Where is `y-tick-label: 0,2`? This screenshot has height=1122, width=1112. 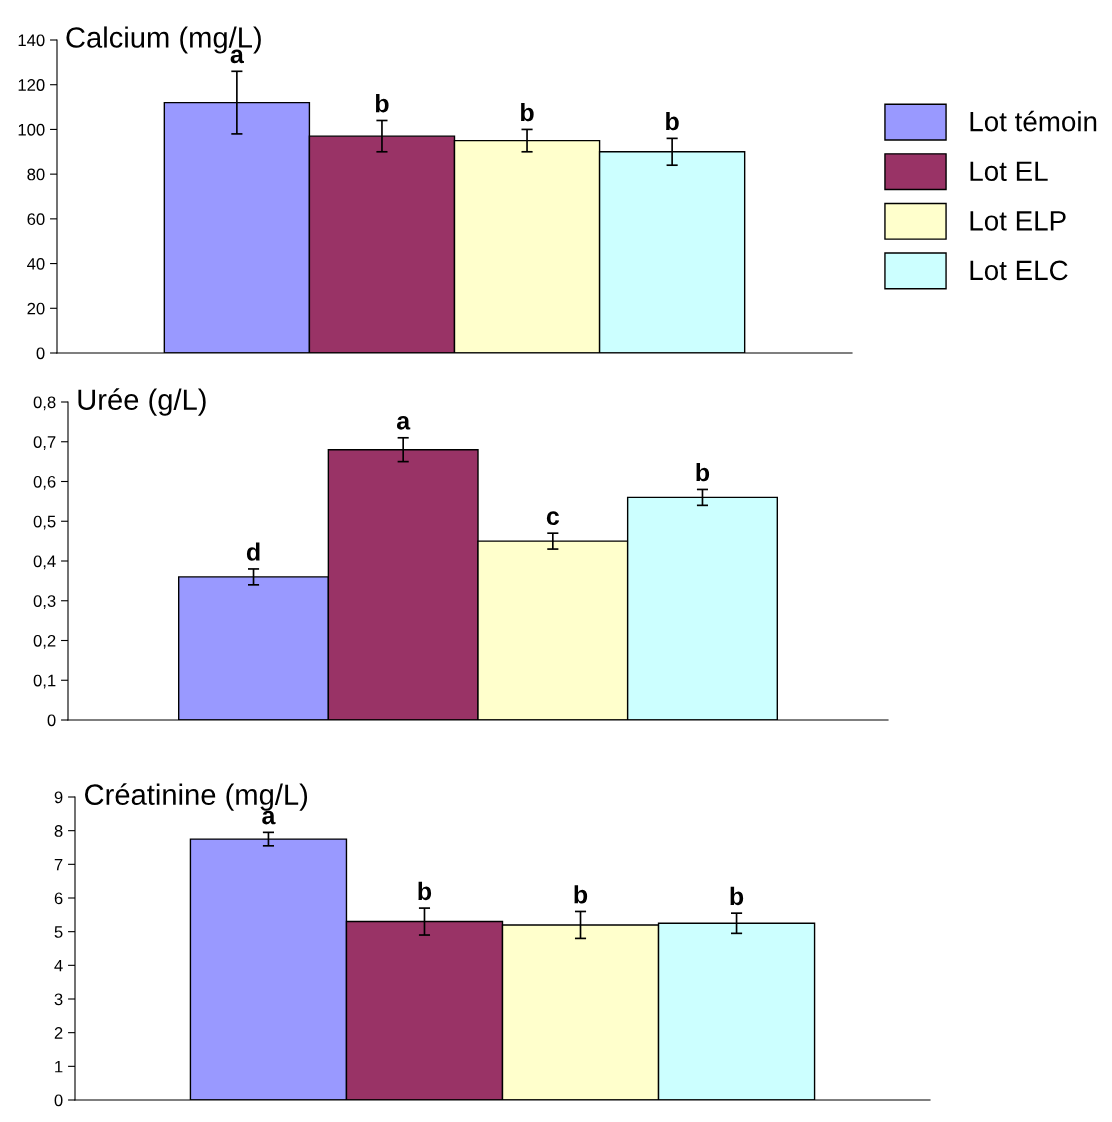 y-tick-label: 0,2 is located at coordinates (44, 641).